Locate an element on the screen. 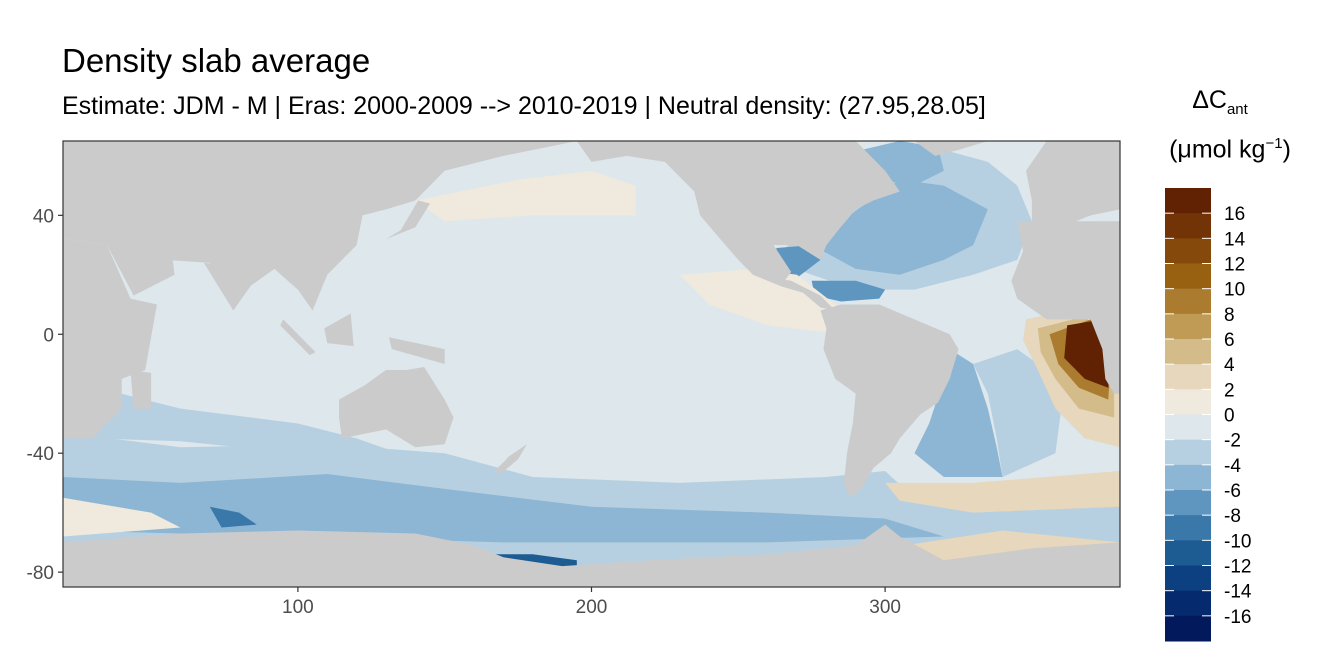 This screenshot has height=672, width=1344. south-atlantic-central is located at coordinates (1017, 413).